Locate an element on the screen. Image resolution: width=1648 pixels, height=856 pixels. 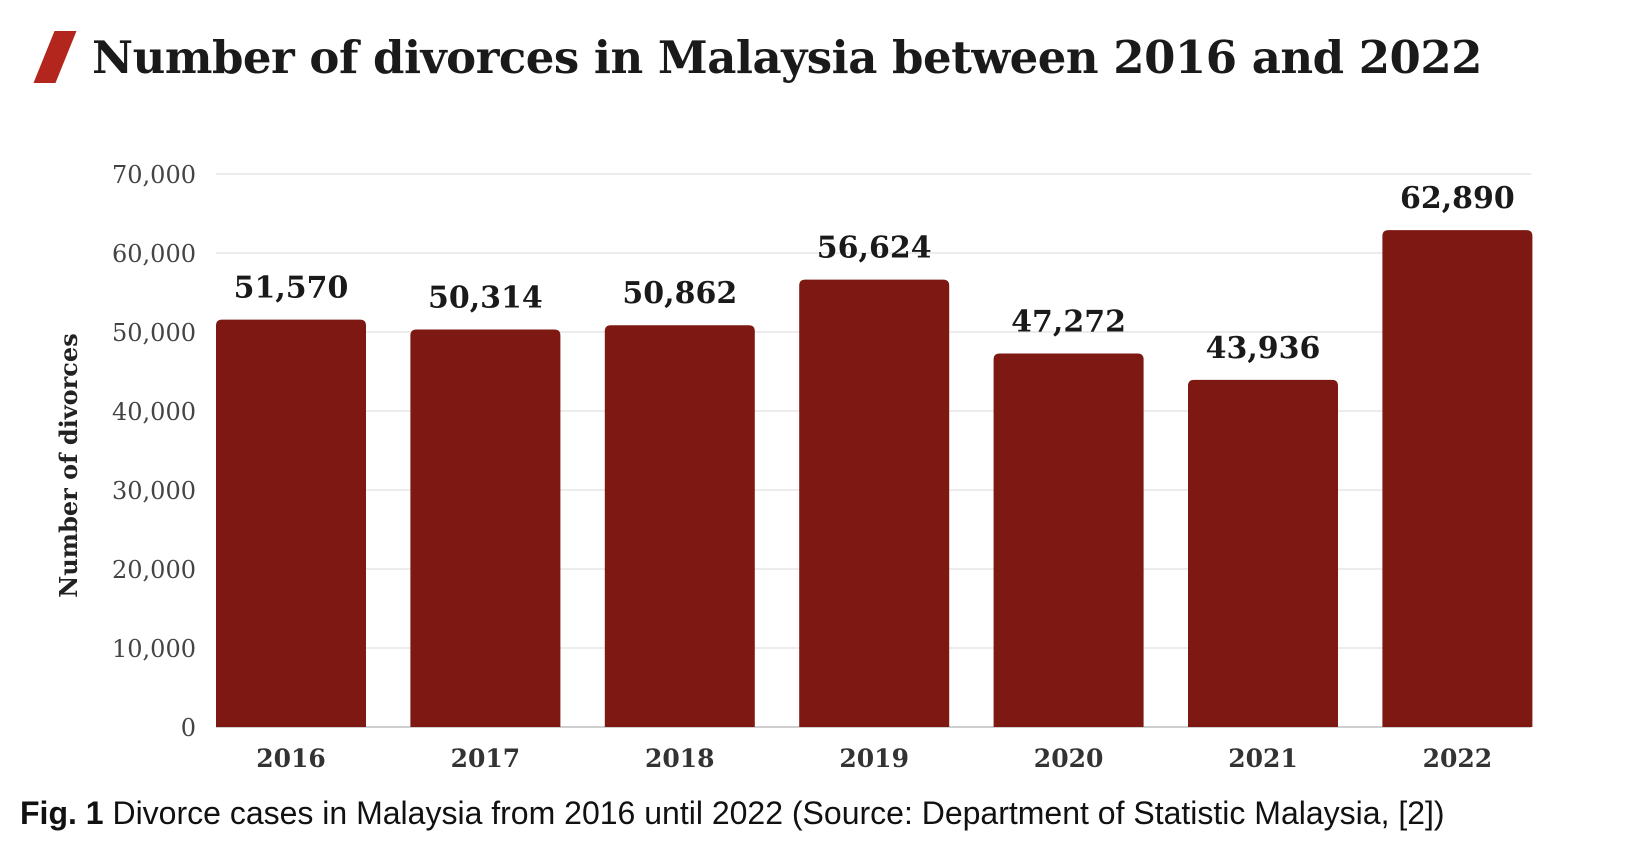
y-tick-label: 20,000 is located at coordinates (154, 570).